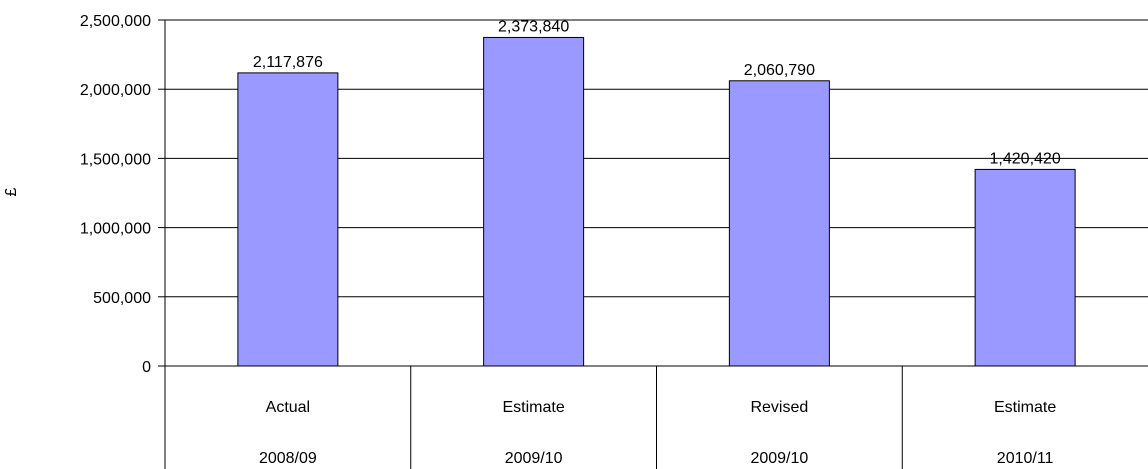 This screenshot has height=469, width=1148. What do you see at coordinates (779, 407) in the screenshot?
I see `x-category-label: Revised` at bounding box center [779, 407].